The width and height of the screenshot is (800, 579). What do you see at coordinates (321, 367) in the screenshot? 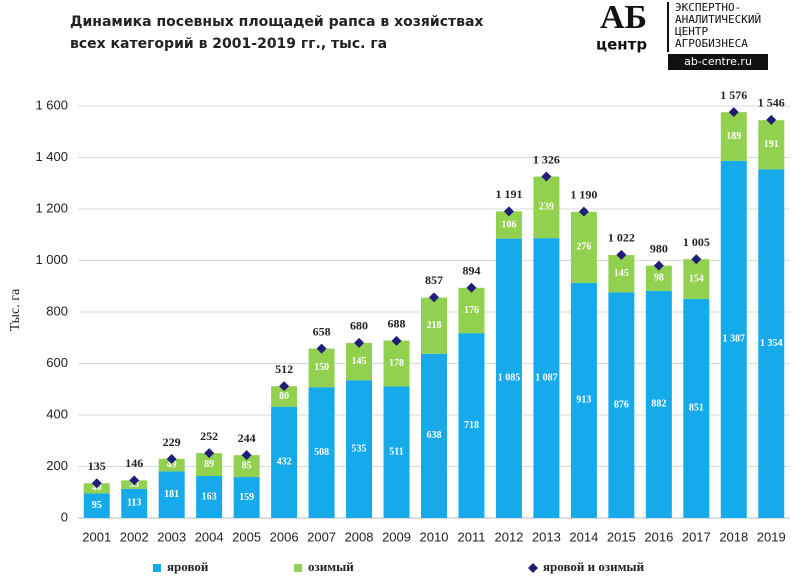
I see `value-label: 150` at bounding box center [321, 367].